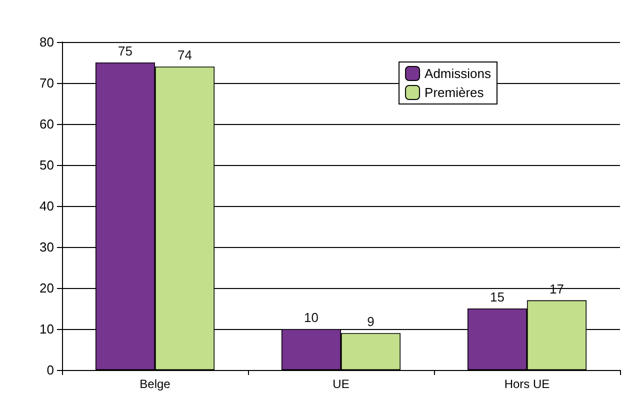 The image size is (642, 402). What do you see at coordinates (50, 370) in the screenshot?
I see `y-tick-label: 0` at bounding box center [50, 370].